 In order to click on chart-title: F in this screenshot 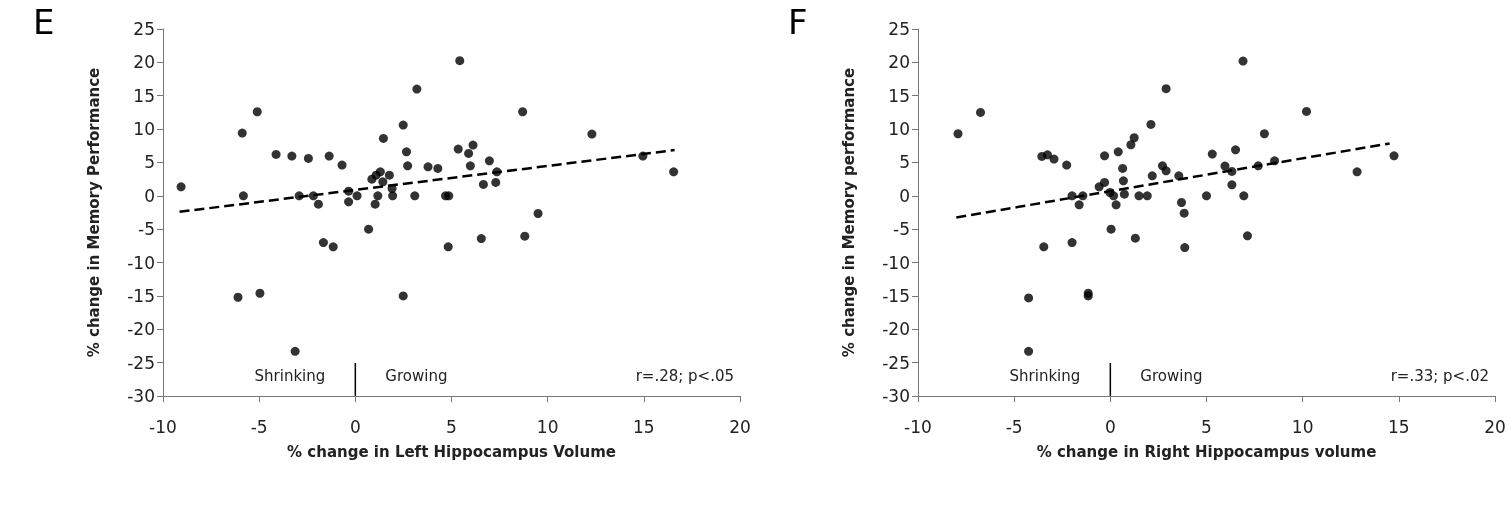, I will do `click(798, 22)`.